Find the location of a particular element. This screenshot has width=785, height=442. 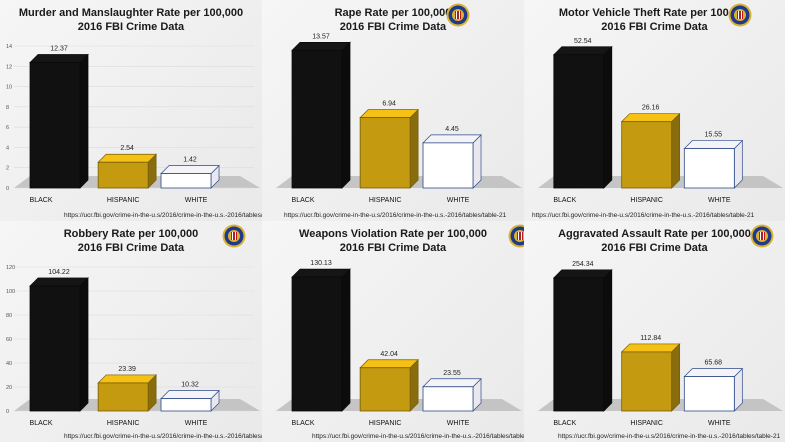

data-label: 1.42 is located at coordinates (190, 160).